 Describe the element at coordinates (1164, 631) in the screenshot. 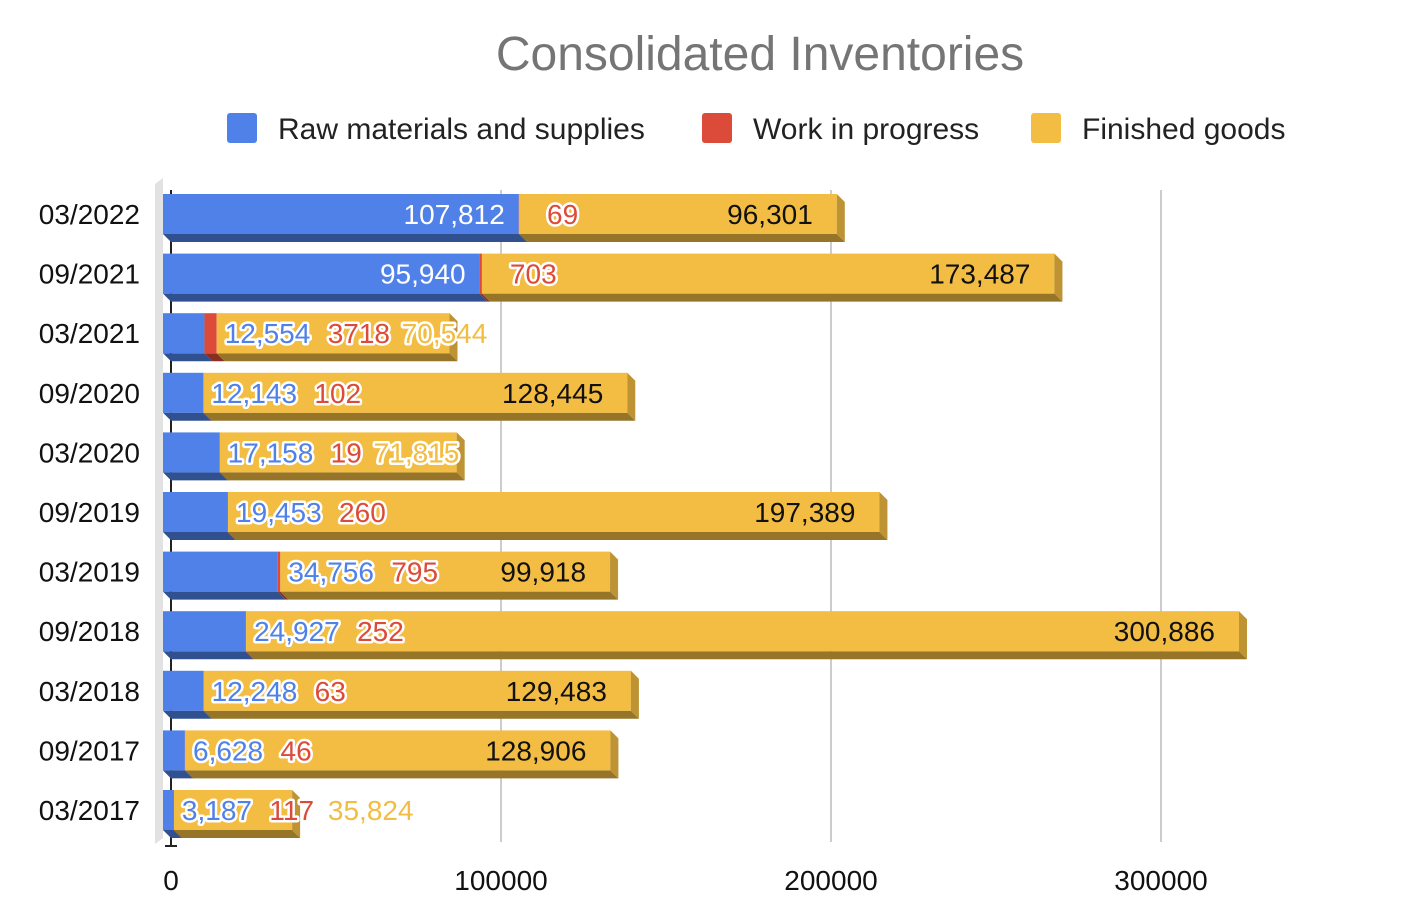

I see `data-label-finished: 300,886` at that location.